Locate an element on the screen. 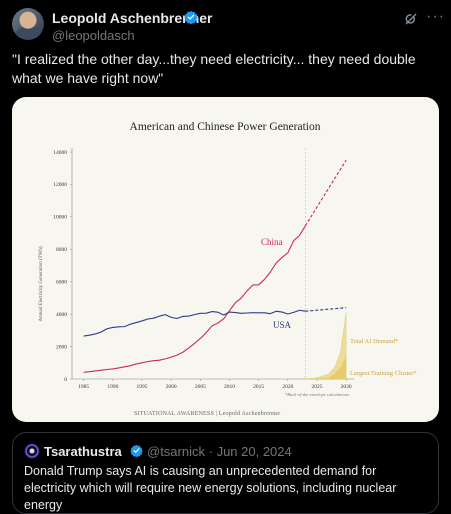 The width and height of the screenshot is (451, 514). quote-author-name: Tsarathustra is located at coordinates (83, 451).